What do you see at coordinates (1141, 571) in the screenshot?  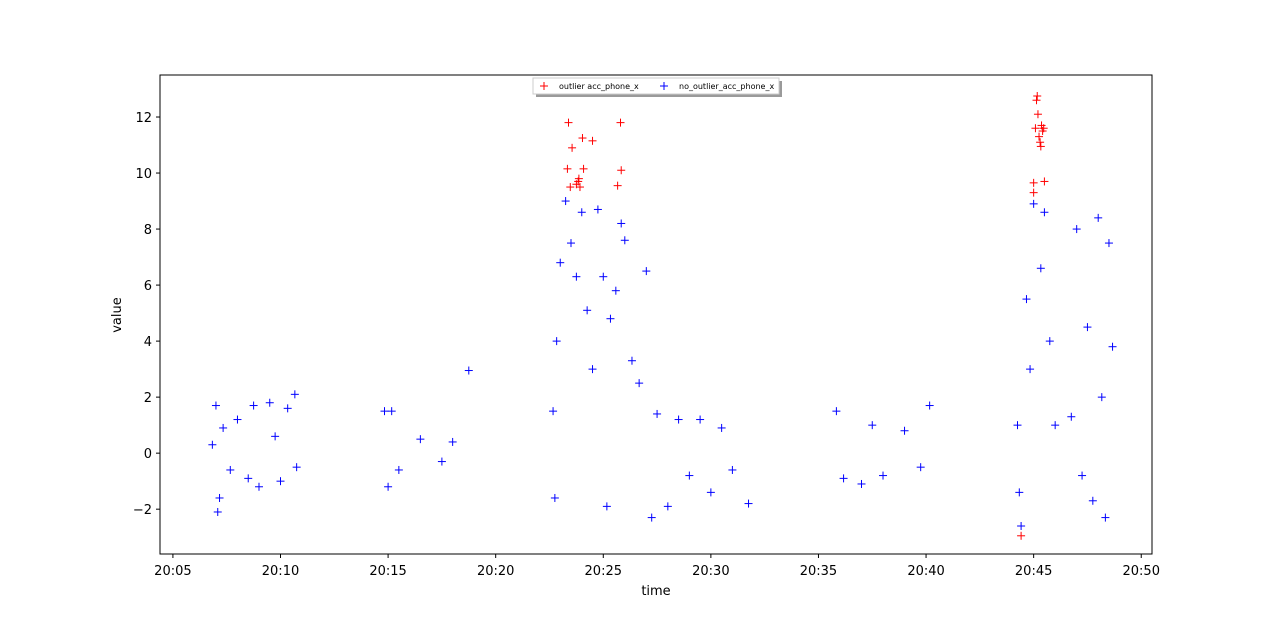 I see `x-tick-label: 20:50` at bounding box center [1141, 571].